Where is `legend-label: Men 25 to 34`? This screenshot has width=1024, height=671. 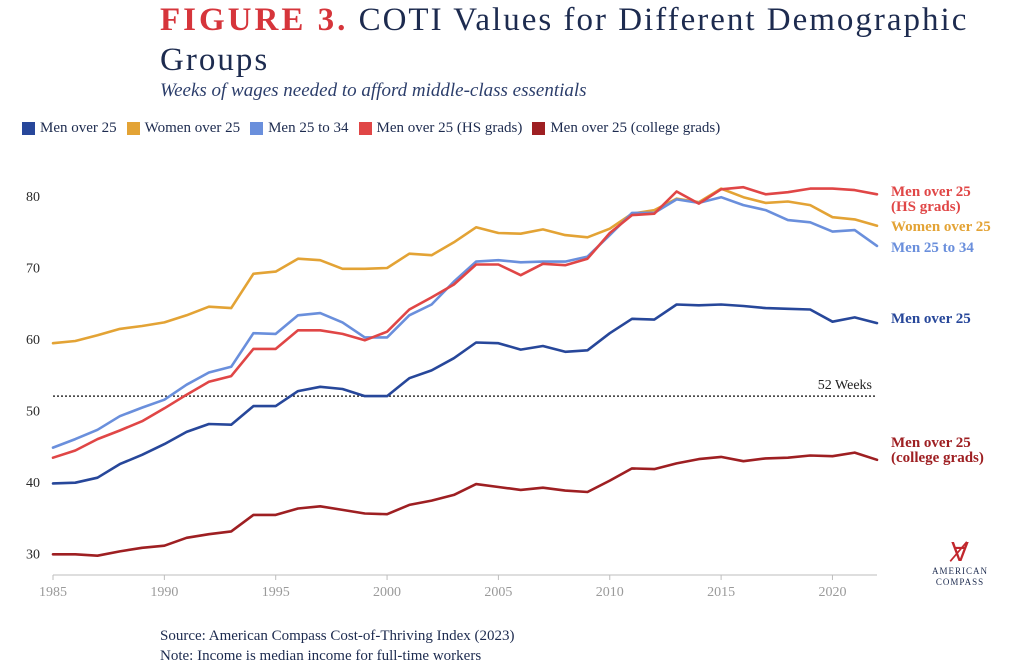 legend-label: Men 25 to 34 is located at coordinates (308, 128).